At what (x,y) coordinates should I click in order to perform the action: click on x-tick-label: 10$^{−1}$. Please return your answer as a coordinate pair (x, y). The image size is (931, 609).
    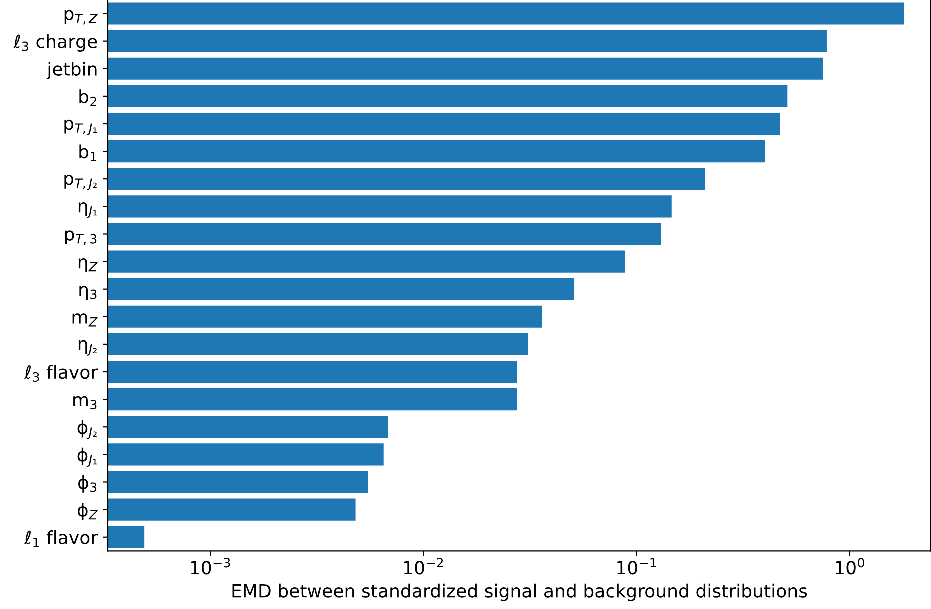
    Looking at the image, I should click on (637, 566).